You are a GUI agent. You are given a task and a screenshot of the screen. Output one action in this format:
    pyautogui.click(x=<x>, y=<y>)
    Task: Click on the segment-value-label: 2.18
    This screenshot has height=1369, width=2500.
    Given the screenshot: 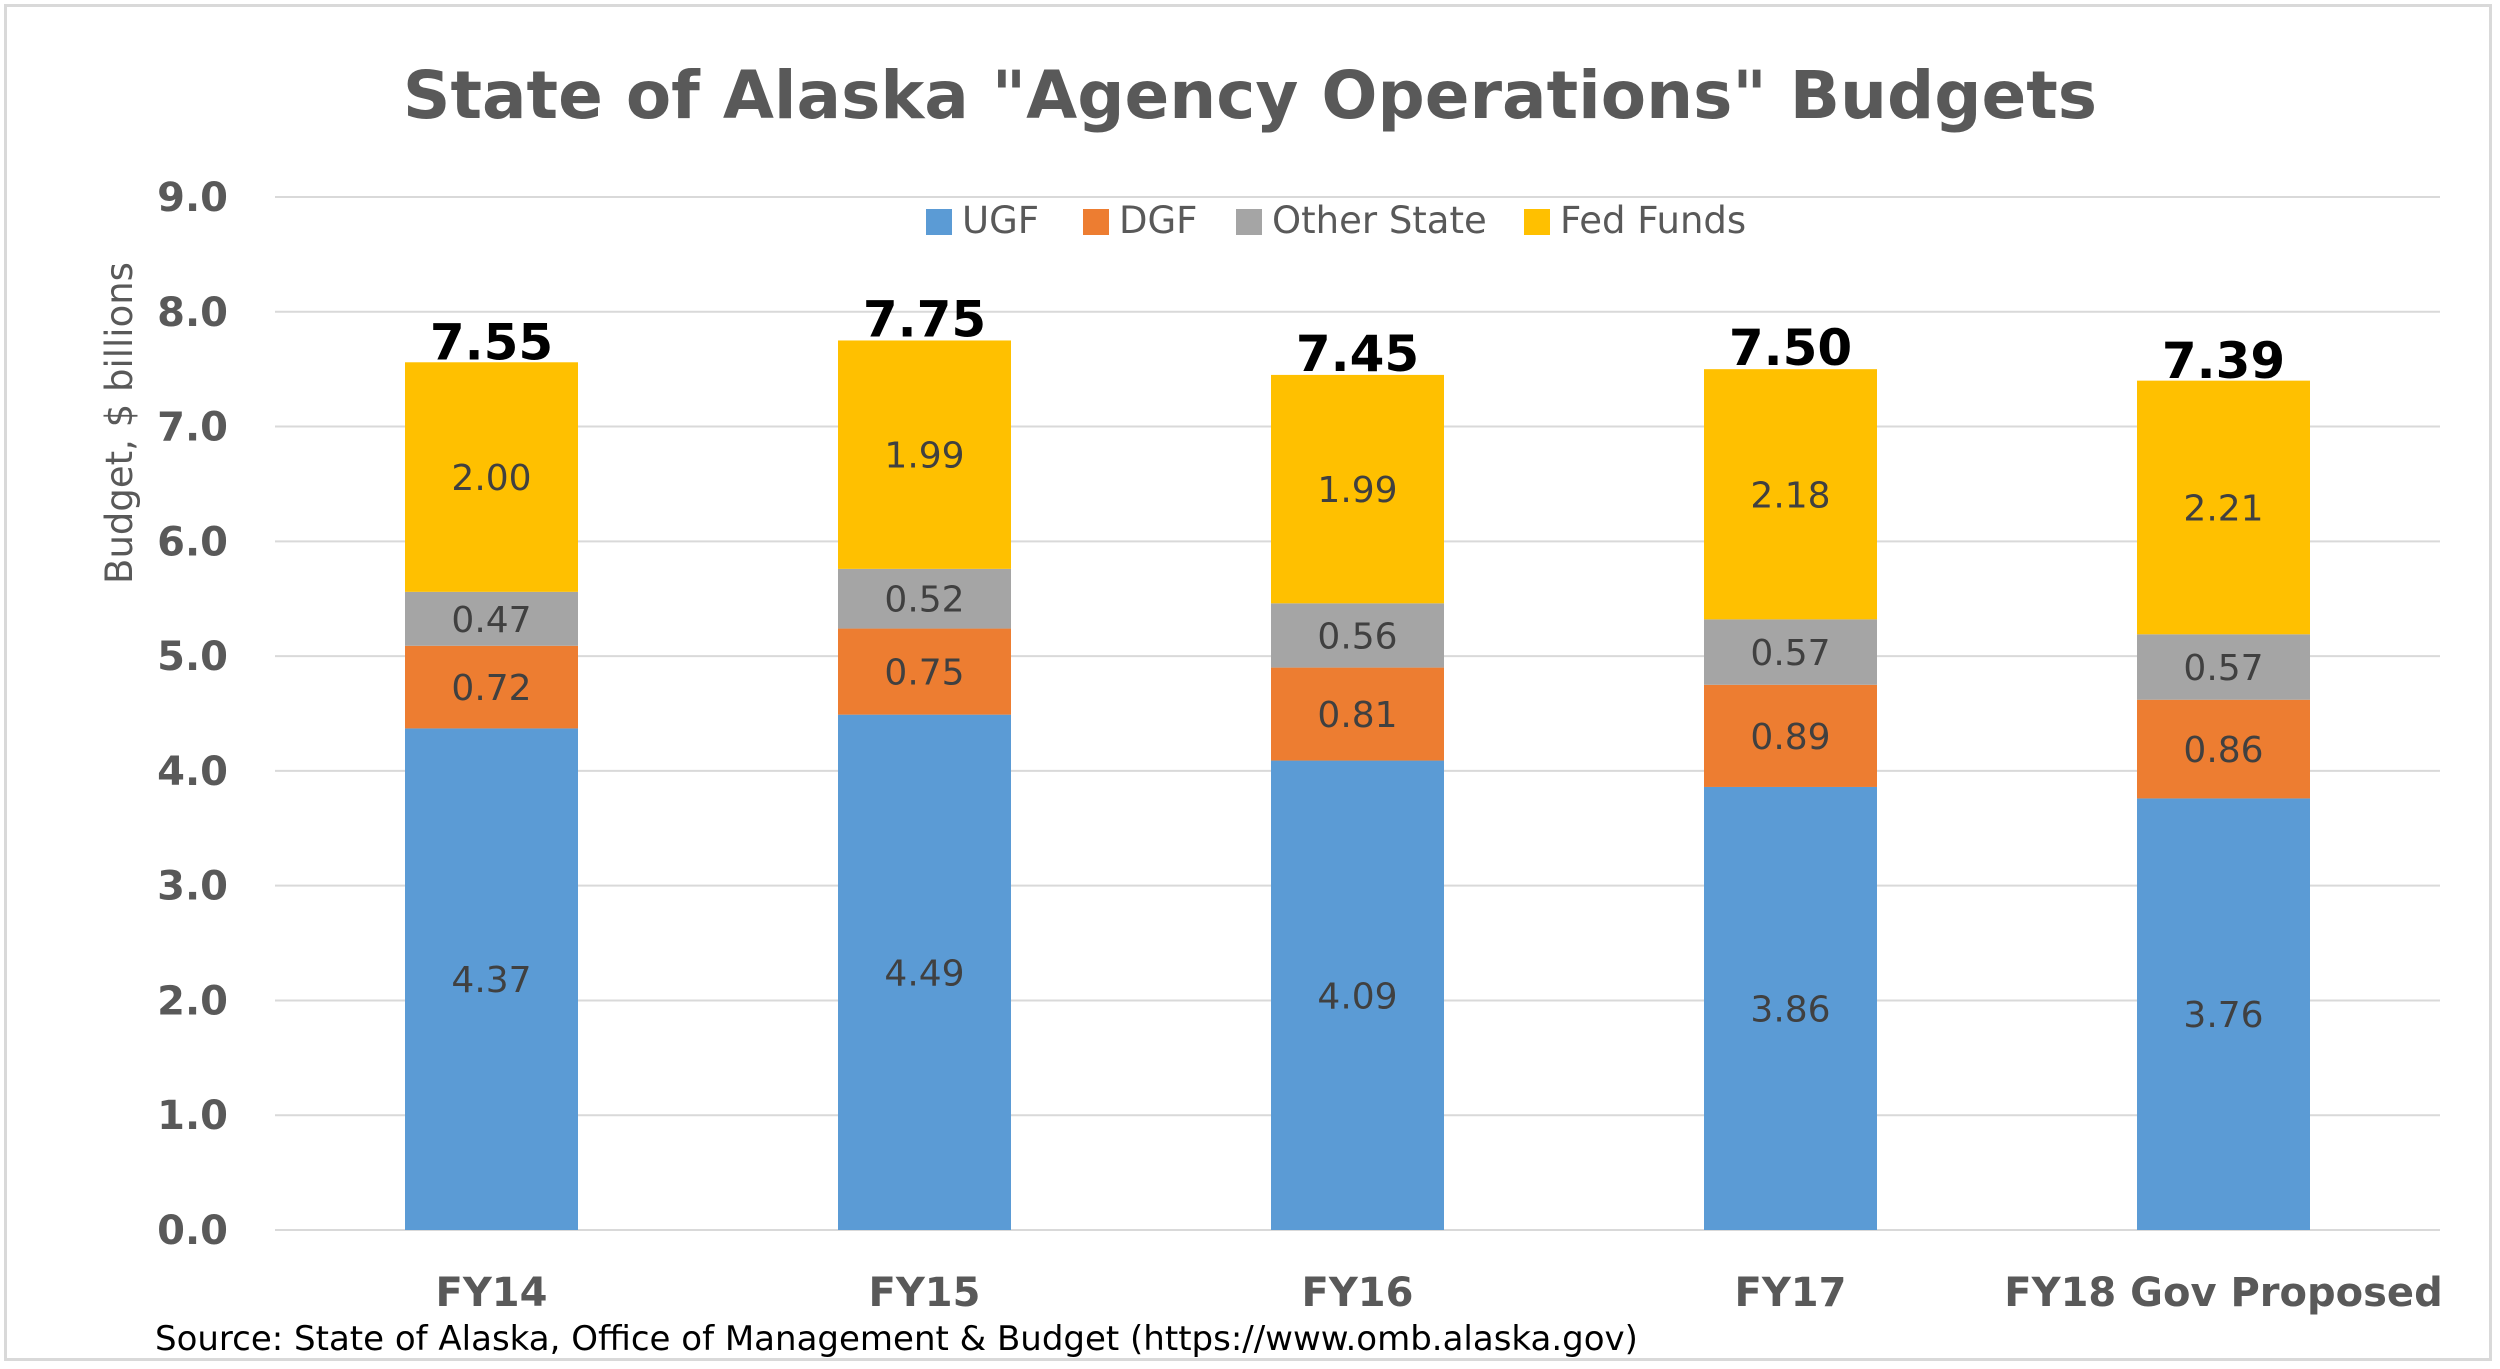 What is the action you would take?
    pyautogui.click(x=1790, y=495)
    